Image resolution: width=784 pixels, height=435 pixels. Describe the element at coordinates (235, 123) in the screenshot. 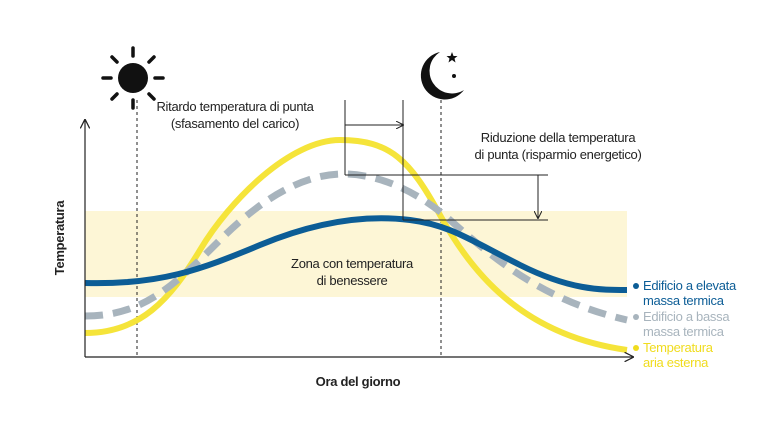

I see `annotation-text: (sfasamento del carico)` at that location.